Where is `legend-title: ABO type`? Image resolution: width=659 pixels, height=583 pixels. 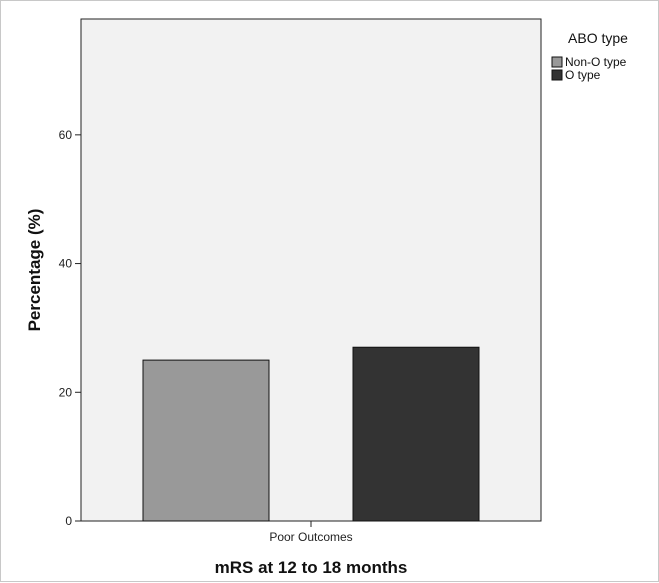
legend-title: ABO type is located at coordinates (598, 38).